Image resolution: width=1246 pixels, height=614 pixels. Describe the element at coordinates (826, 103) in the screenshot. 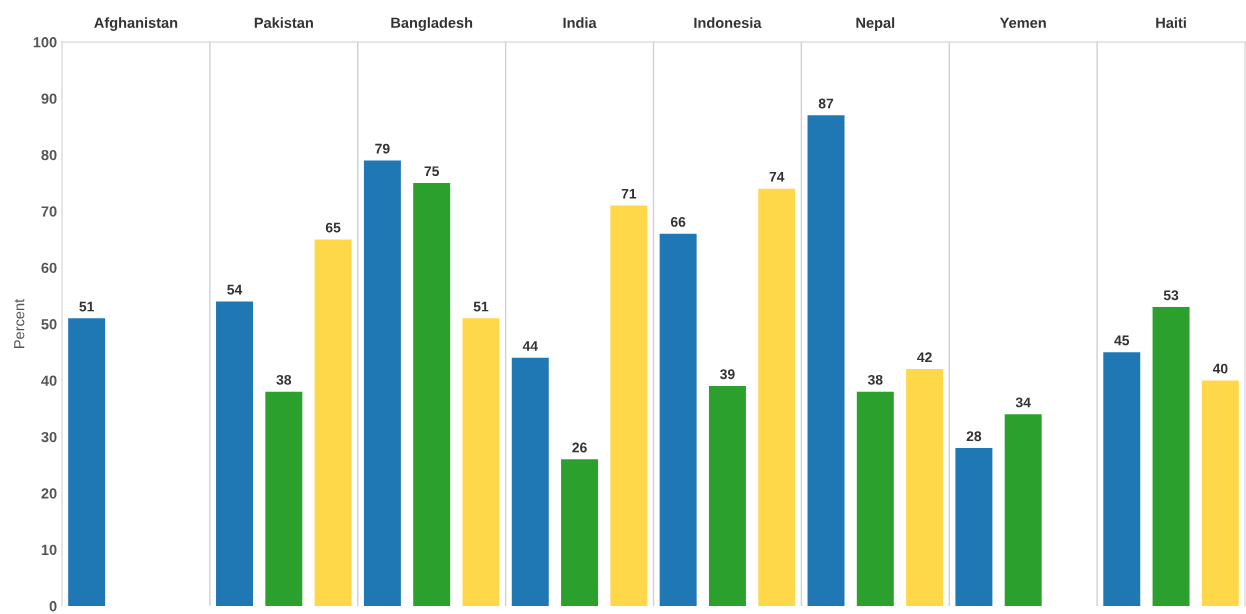

I see `data-label: 87` at that location.